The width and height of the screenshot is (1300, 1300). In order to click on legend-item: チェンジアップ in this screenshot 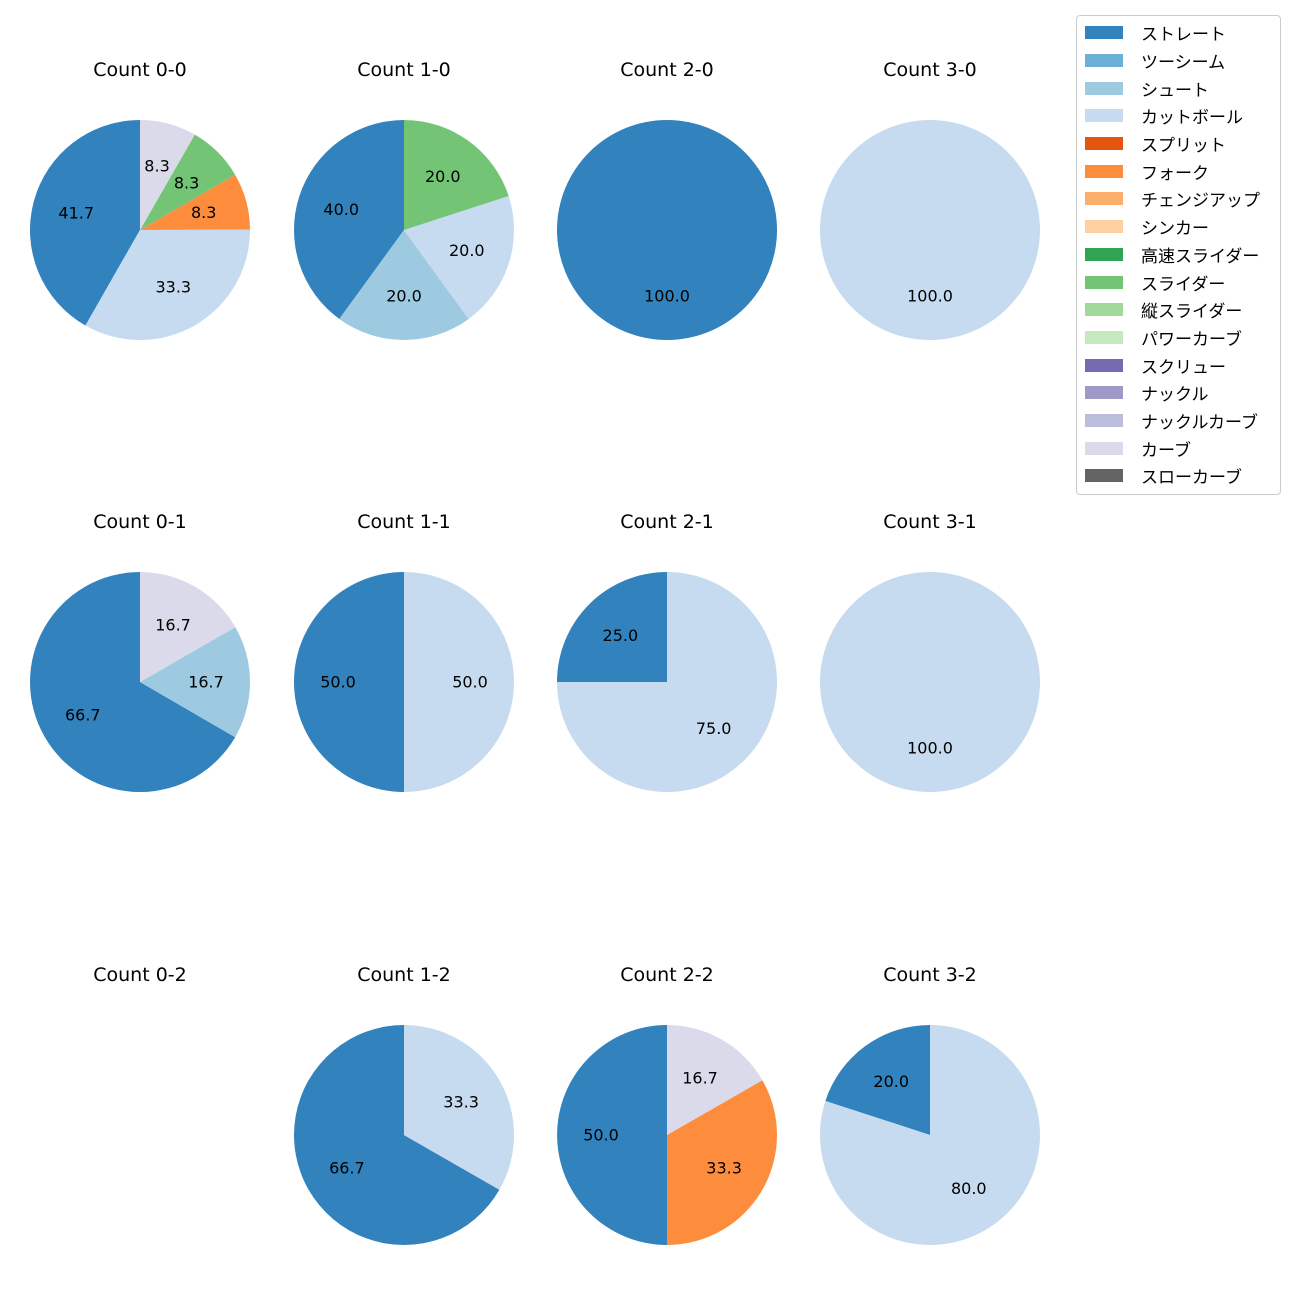, I will do `click(1178, 199)`.